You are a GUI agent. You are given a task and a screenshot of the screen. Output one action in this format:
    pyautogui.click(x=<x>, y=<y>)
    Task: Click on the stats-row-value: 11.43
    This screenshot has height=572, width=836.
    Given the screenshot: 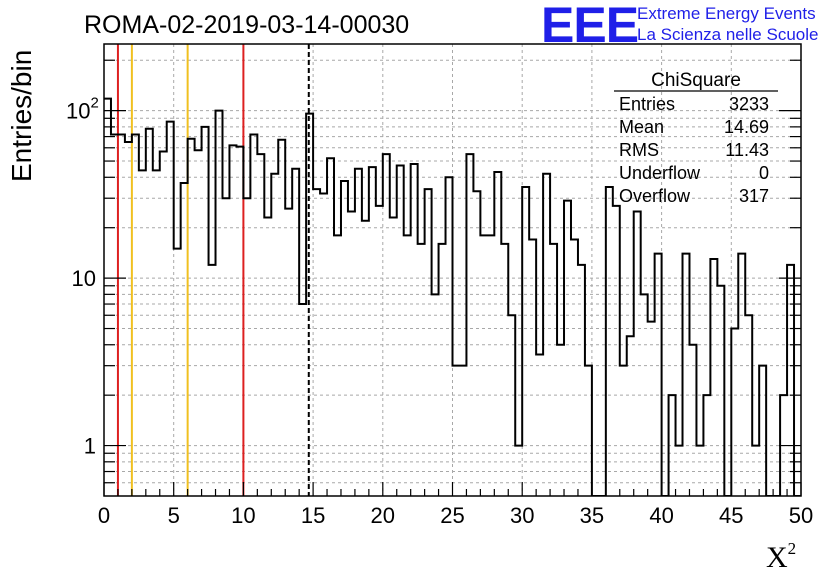 What is the action you would take?
    pyautogui.click(x=747, y=150)
    